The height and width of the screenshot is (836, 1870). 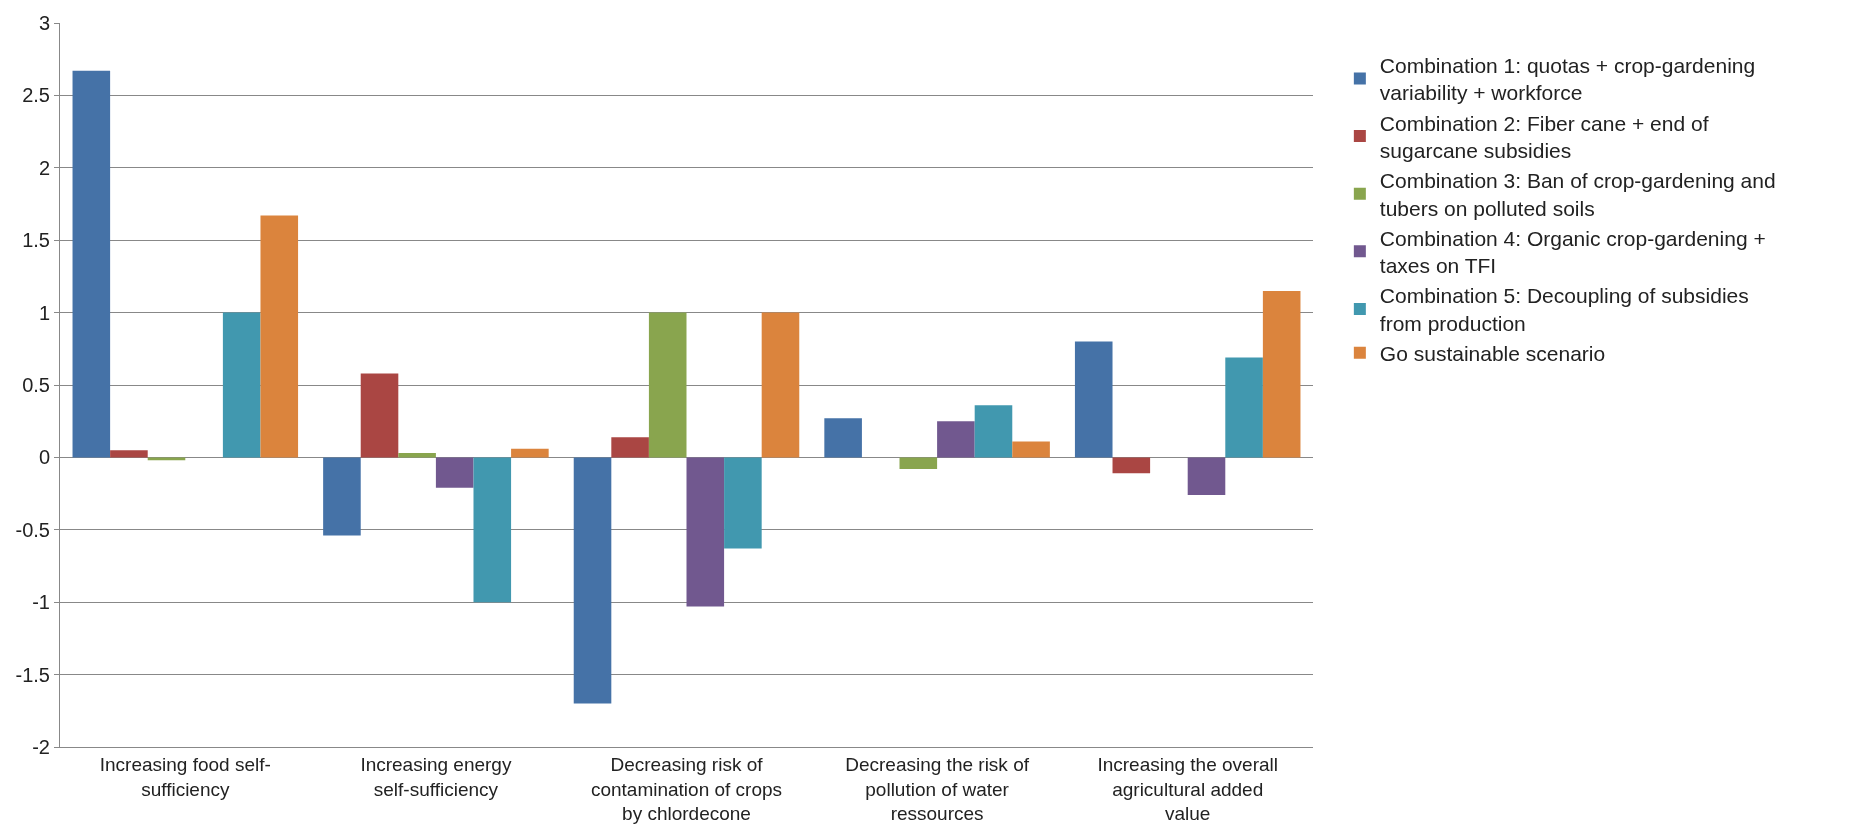 What do you see at coordinates (32, 674) in the screenshot?
I see `y-tick-label: -1.5` at bounding box center [32, 674].